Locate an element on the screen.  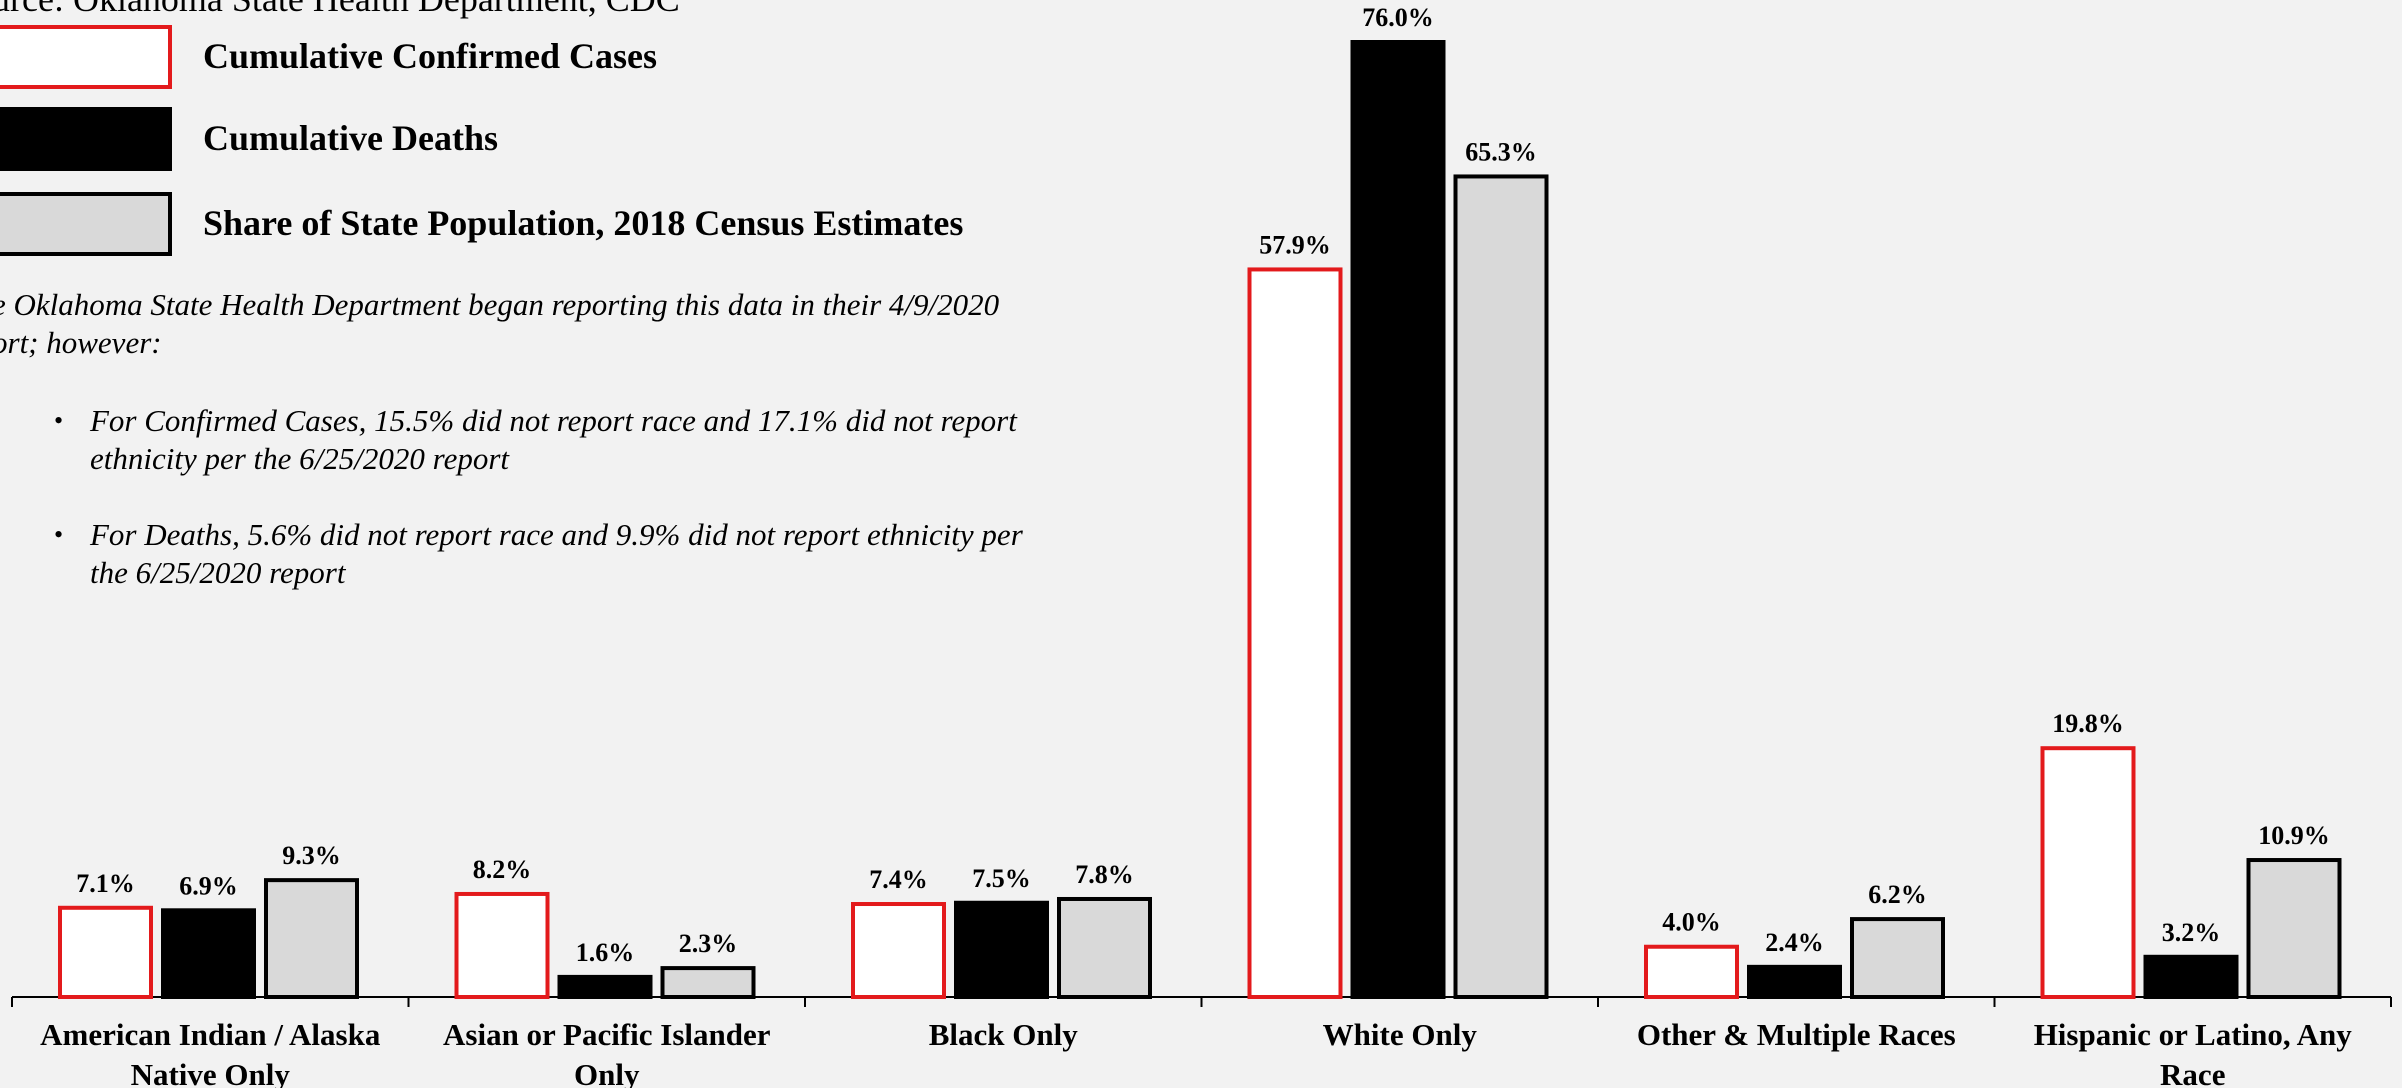
data-label: 4.0% is located at coordinates (1691, 922).